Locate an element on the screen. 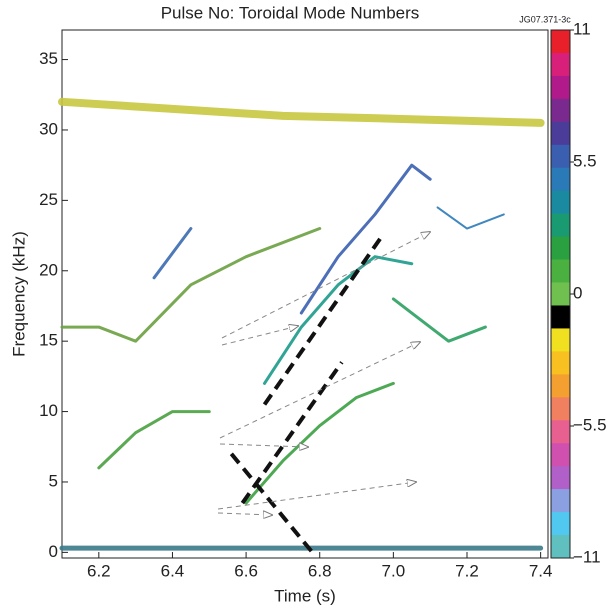  colorbar-tick-label: 11 is located at coordinates (582, 28).